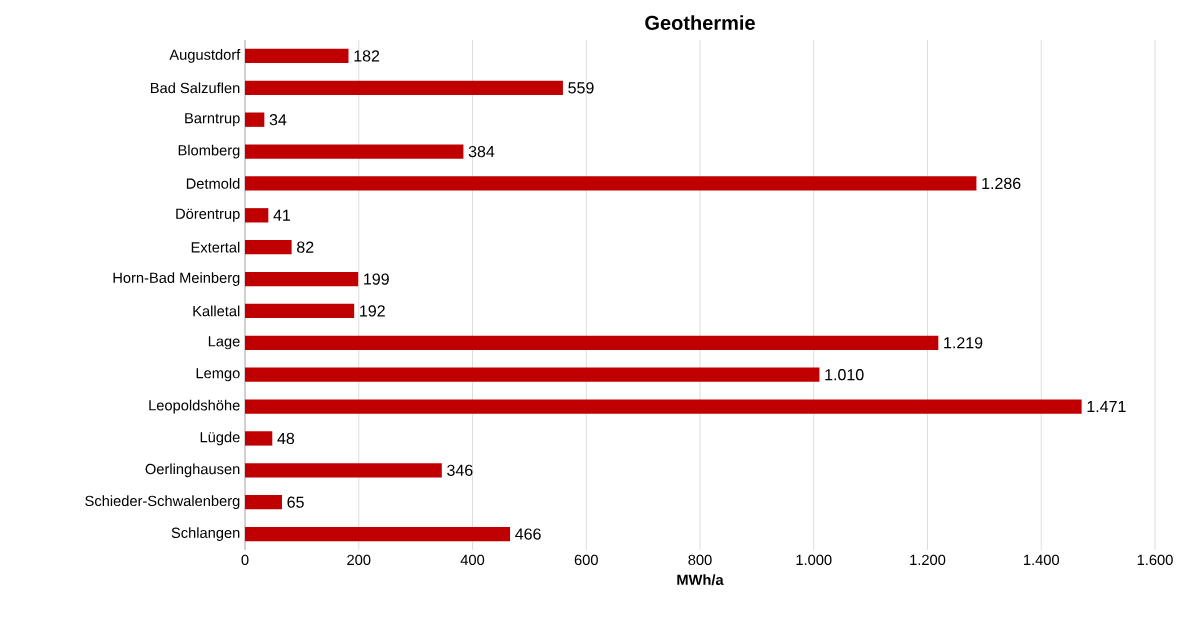  What do you see at coordinates (245, 560) in the screenshot?
I see `x-tick-label: 0` at bounding box center [245, 560].